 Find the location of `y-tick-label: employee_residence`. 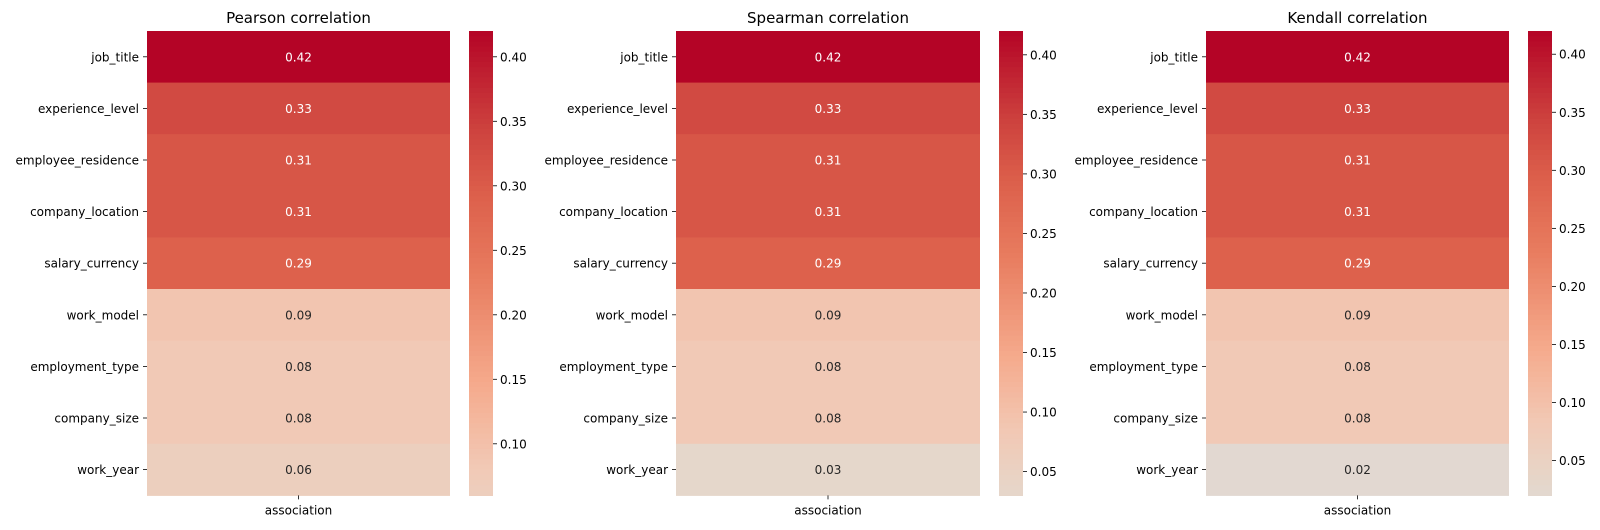

y-tick-label: employee_residence is located at coordinates (1136, 161).